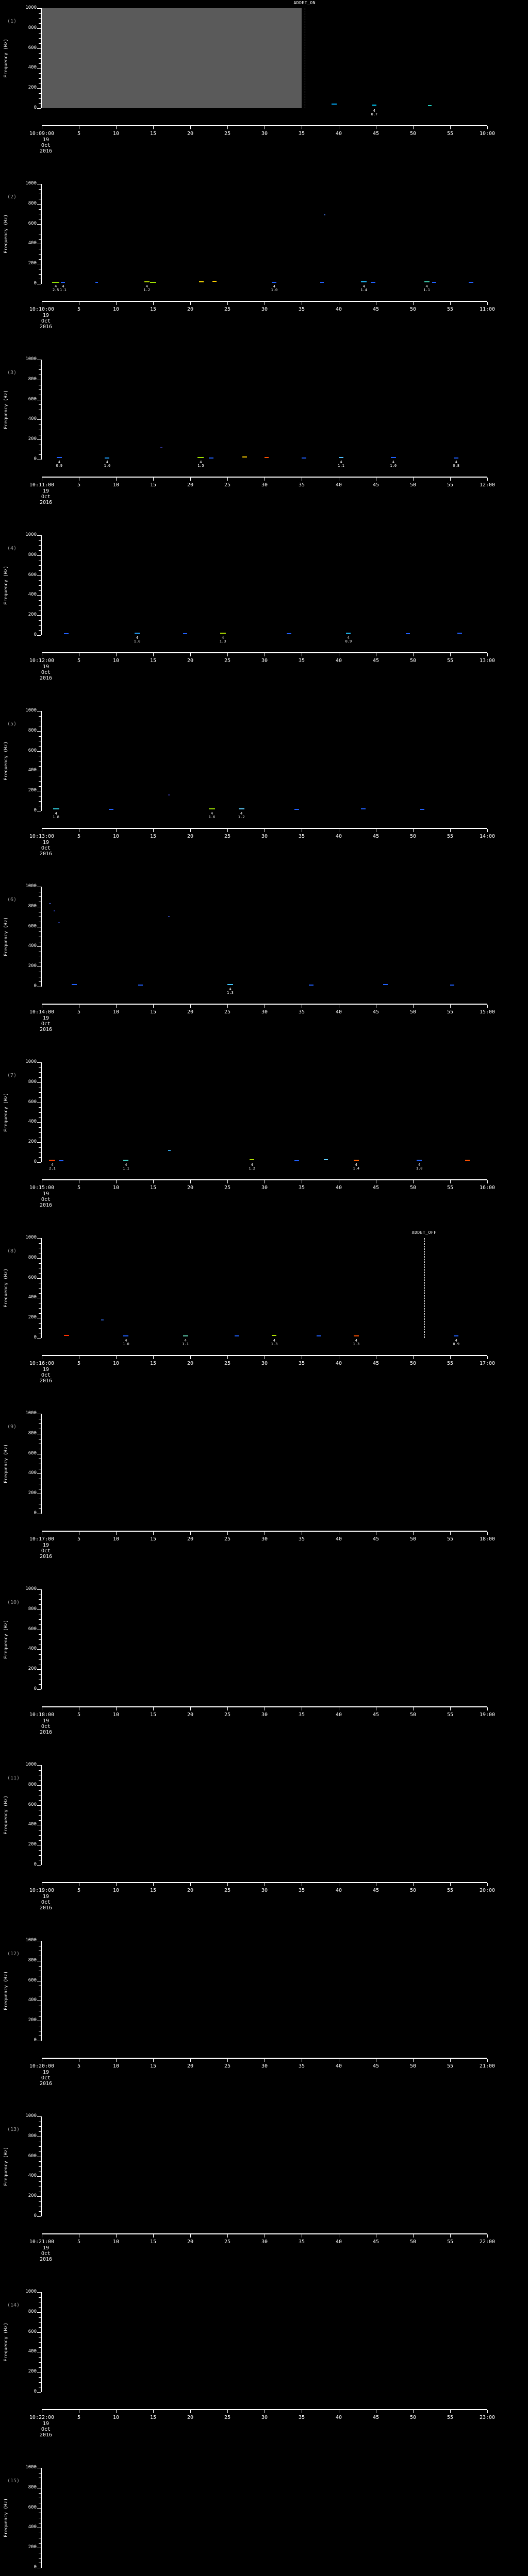 The width and height of the screenshot is (528, 2576). What do you see at coordinates (265, 2236) in the screenshot?
I see `x-axis-ticks` at bounding box center [265, 2236].